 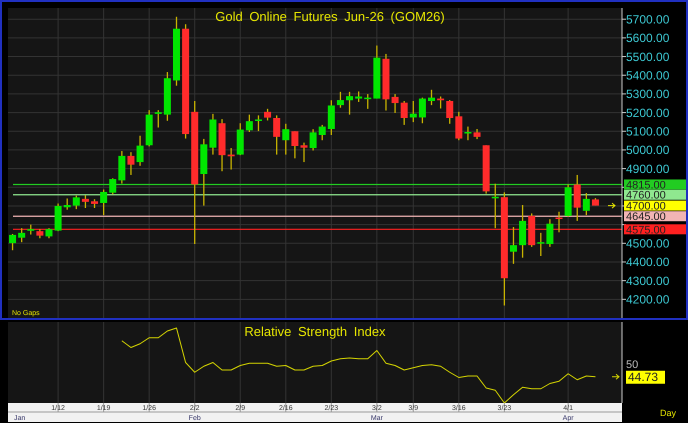 I want to click on y-tick-label: 4300.00, so click(x=648, y=281).